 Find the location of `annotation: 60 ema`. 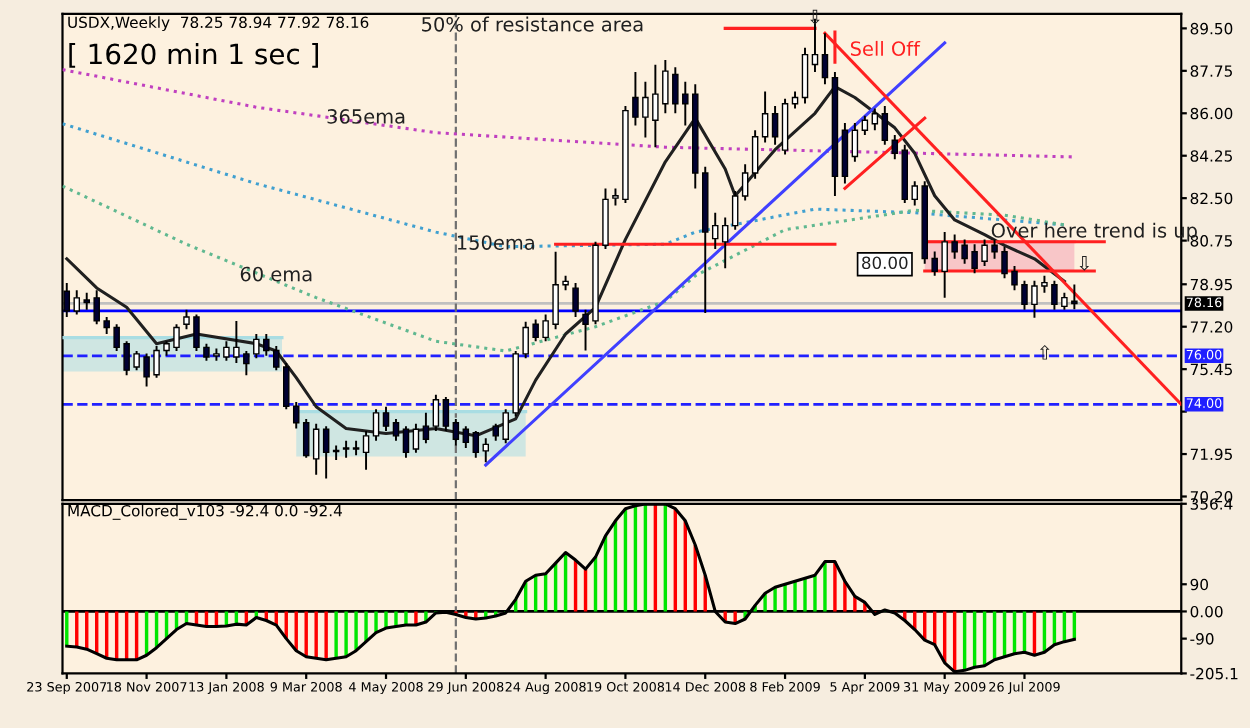

annotation: 60 ema is located at coordinates (276, 274).